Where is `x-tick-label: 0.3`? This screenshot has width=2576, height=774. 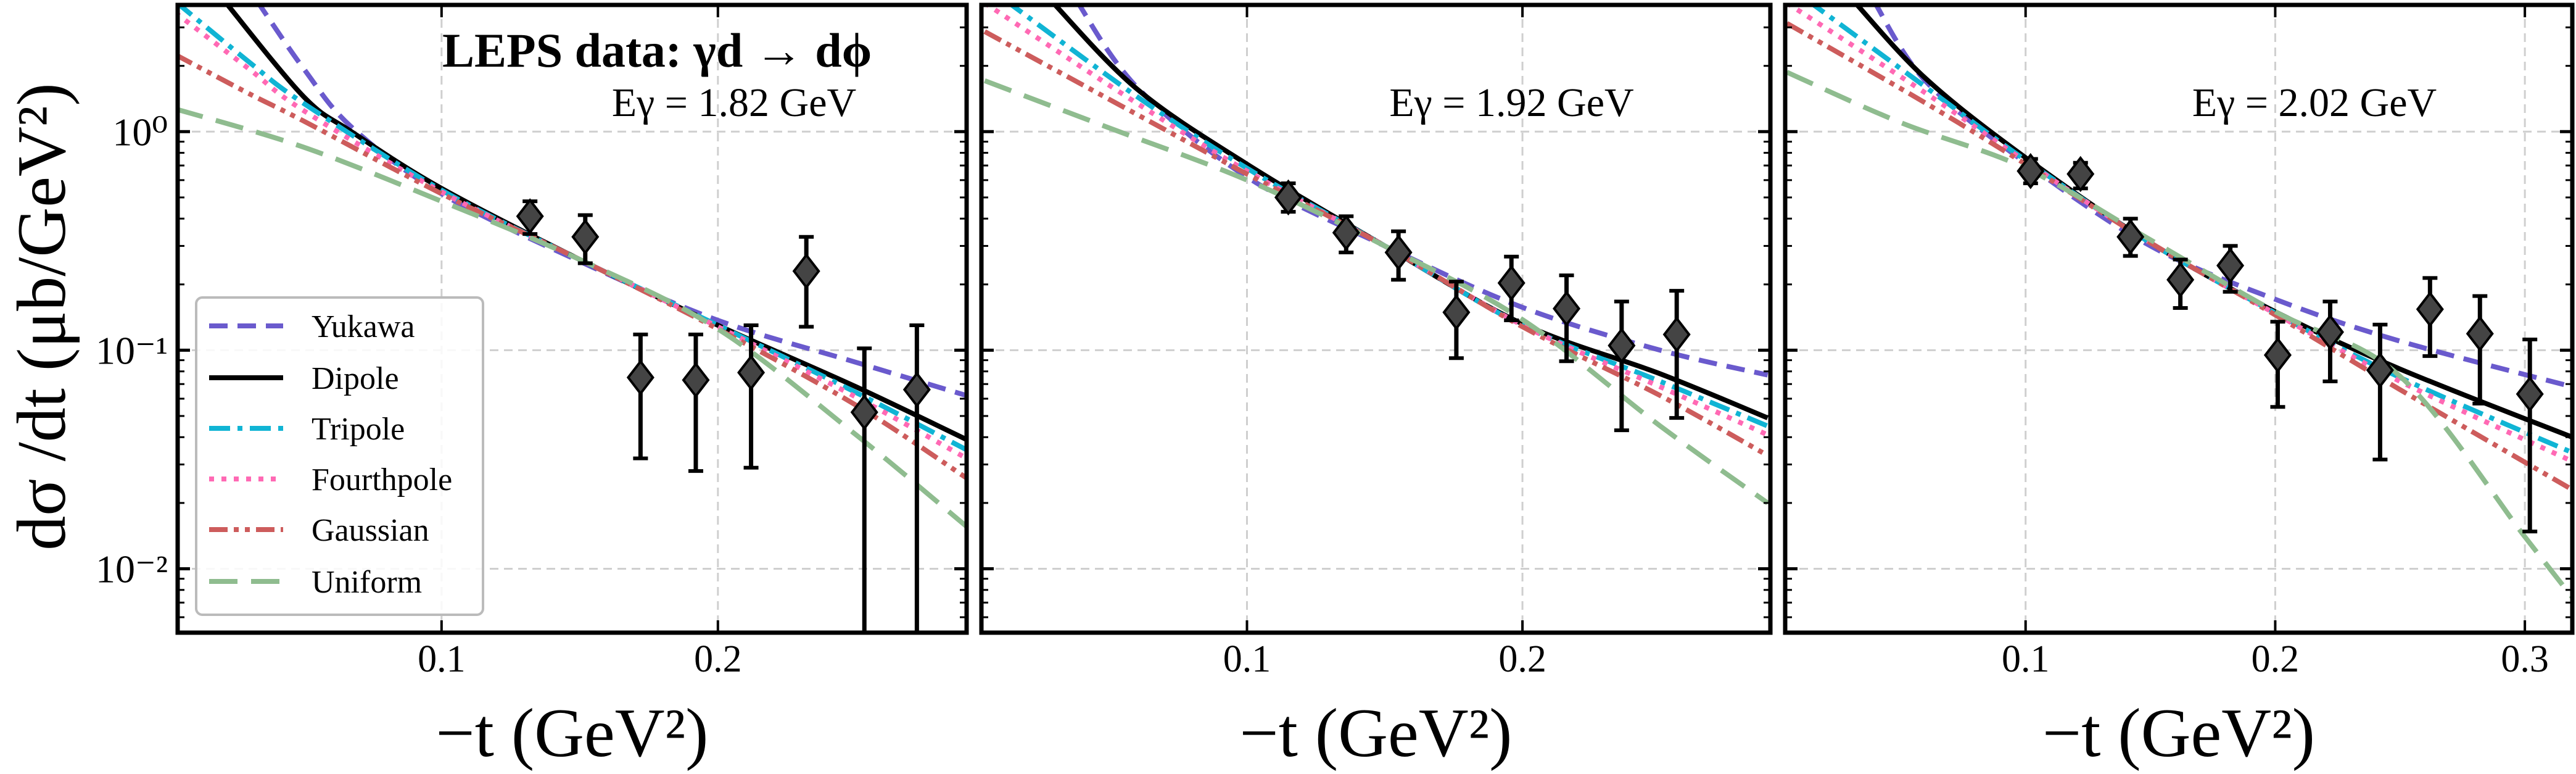
x-tick-label: 0.3 is located at coordinates (2525, 659).